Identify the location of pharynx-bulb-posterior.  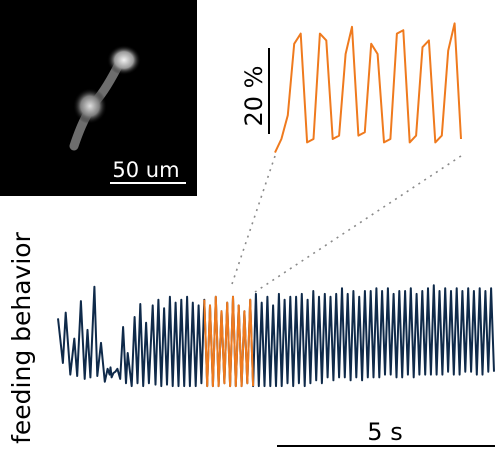
(90, 106).